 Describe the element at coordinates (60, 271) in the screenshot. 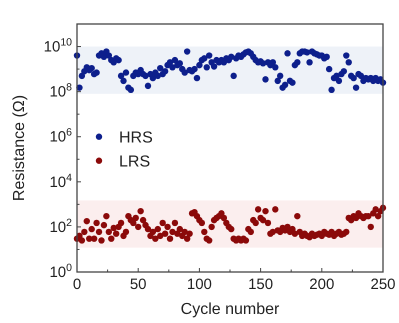

I see `y-tick-label: 10$^{0}$` at that location.